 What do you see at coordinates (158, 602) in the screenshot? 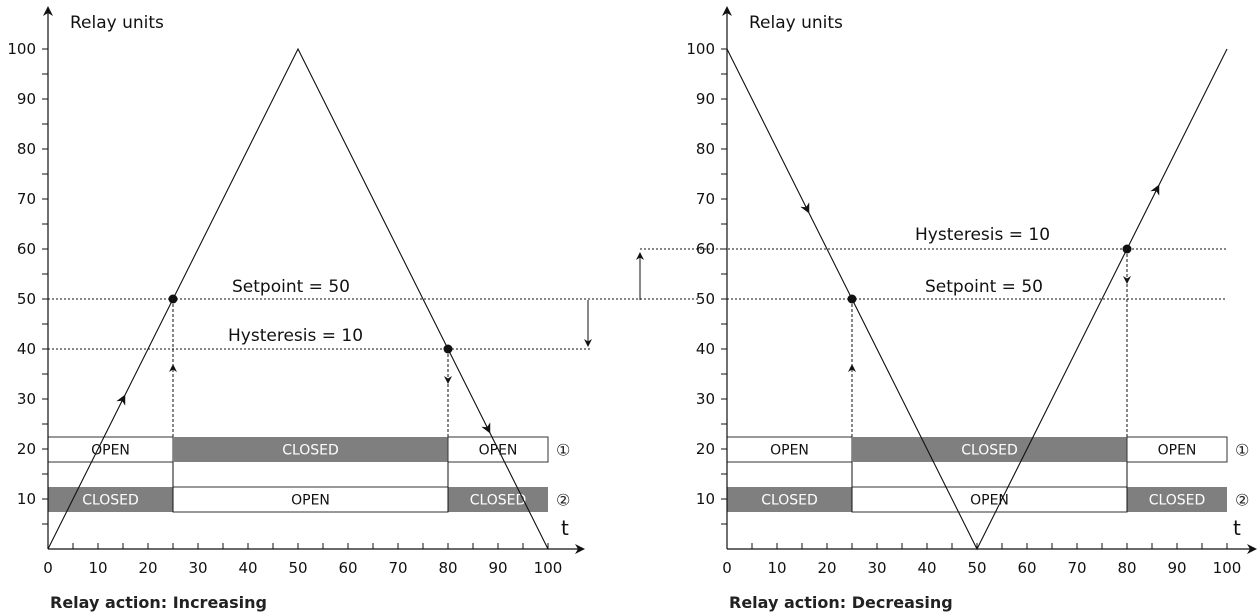
I see `panel-caption: Relay action: Increasing` at bounding box center [158, 602].